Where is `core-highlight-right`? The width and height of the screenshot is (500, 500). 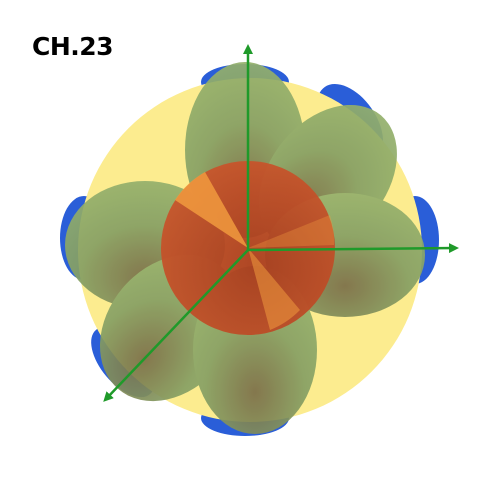 core-highlight-right is located at coordinates (291, 231).